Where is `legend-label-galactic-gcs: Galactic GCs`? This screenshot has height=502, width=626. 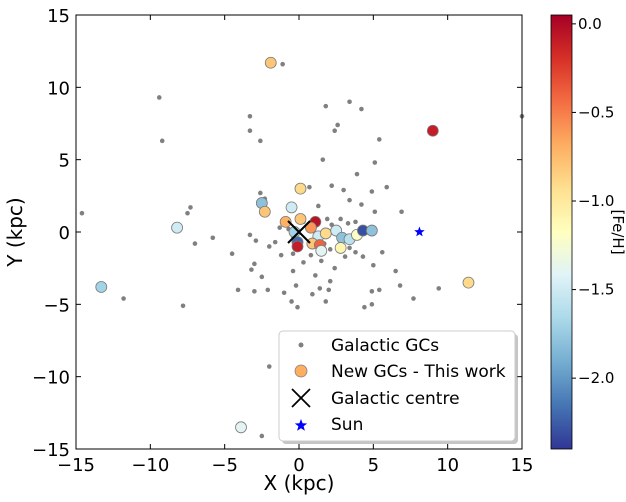 legend-label-galactic-gcs: Galactic GCs is located at coordinates (385, 346).